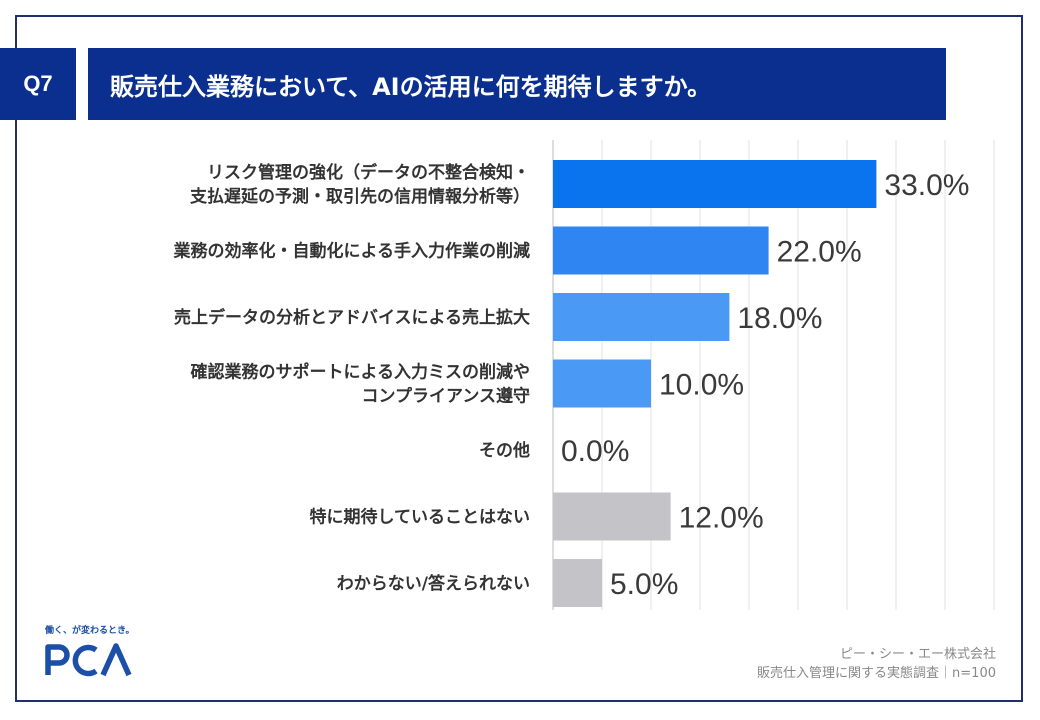  What do you see at coordinates (926, 185) in the screenshot?
I see `value-label: 33.0%` at bounding box center [926, 185].